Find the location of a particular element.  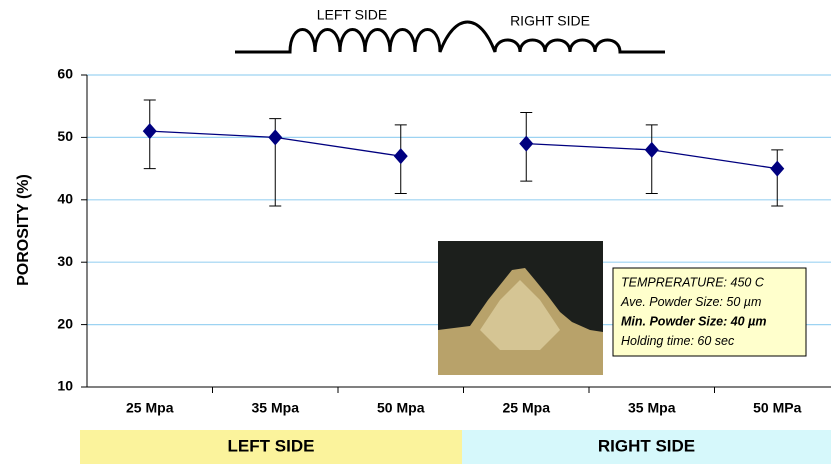

annotation-line: Ave. Powder Size: 50 µm is located at coordinates (690, 302).